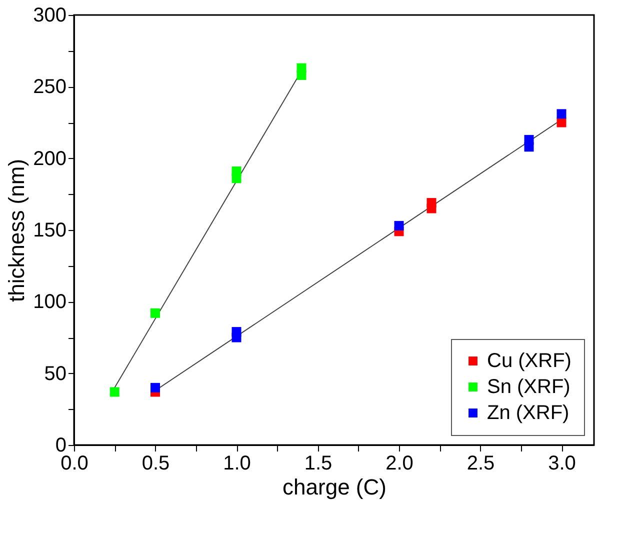  What do you see at coordinates (49, 159) in the screenshot?
I see `y-tick-label: 200` at bounding box center [49, 159].